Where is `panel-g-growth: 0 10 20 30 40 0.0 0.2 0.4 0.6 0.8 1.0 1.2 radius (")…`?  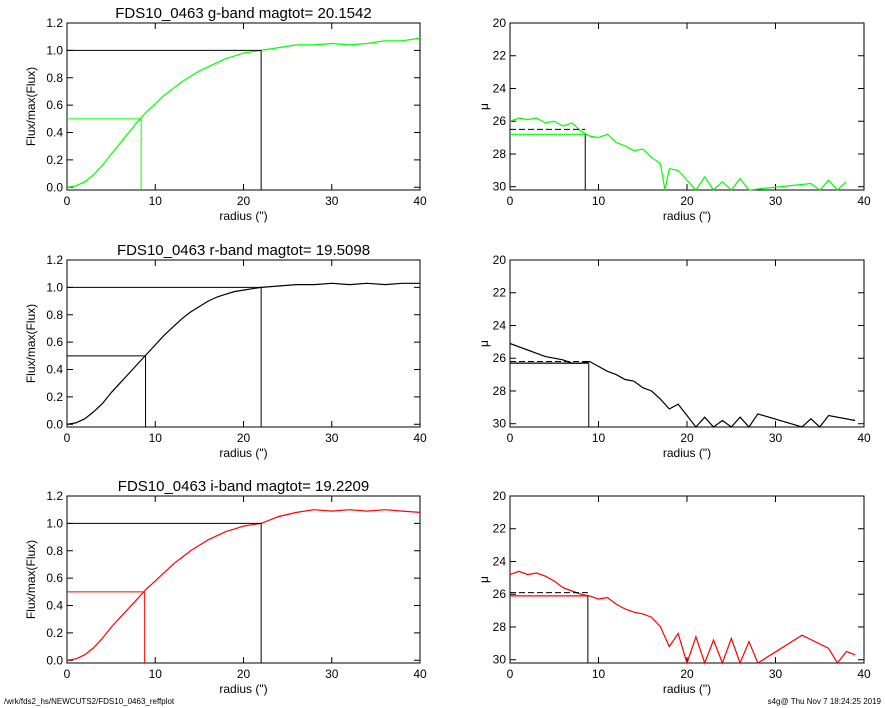
panel-g-growth: 0 10 20 30 40 0.0 0.2 0.4 0.6 0.8 1.0 1.2 radius (")… is located at coordinates (225, 114).